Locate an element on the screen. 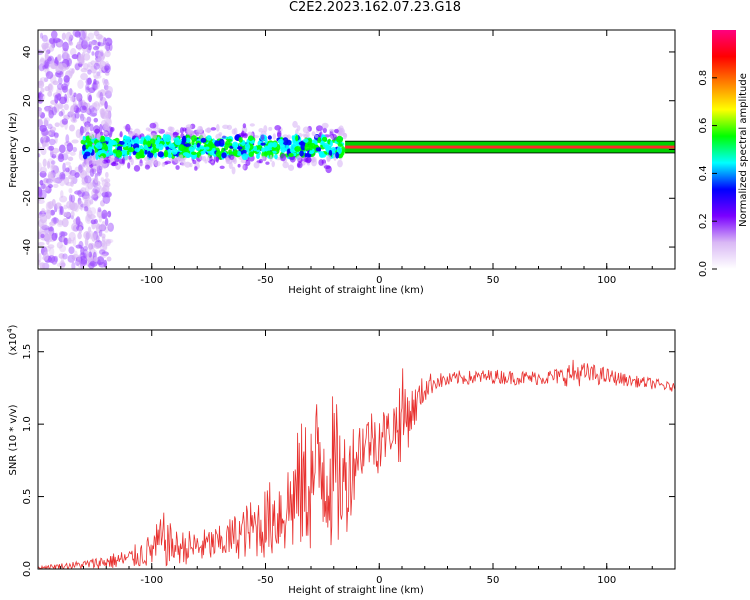 The height and width of the screenshot is (600, 750). snr-x-label: Height of straight line (km) is located at coordinates (356, 590).